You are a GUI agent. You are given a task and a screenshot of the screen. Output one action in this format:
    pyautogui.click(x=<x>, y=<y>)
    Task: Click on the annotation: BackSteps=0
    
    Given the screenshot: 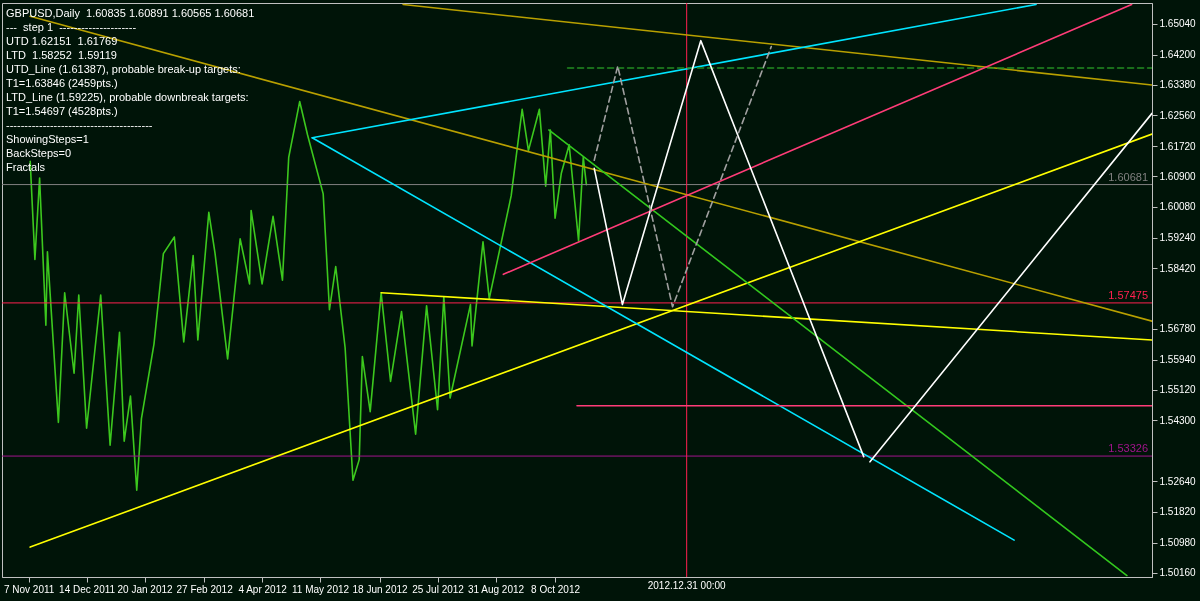 What is the action you would take?
    pyautogui.click(x=39, y=153)
    